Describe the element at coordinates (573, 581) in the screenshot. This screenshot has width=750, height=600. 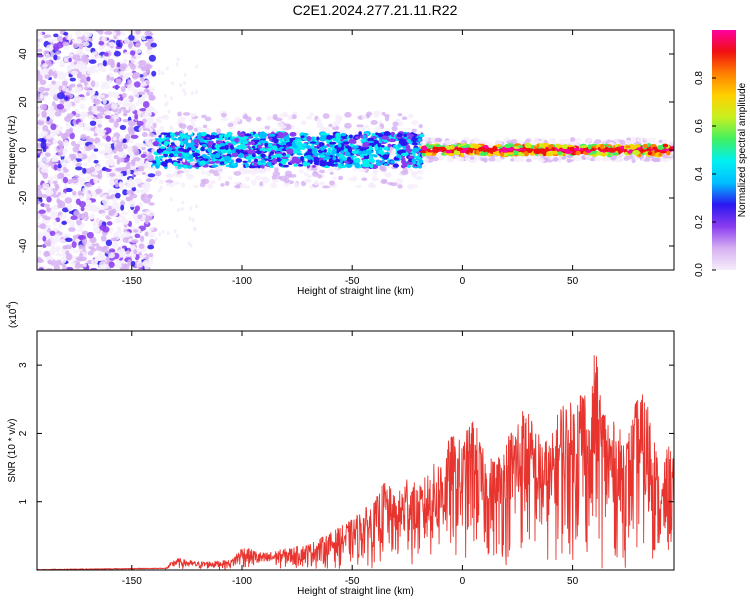
I see `x-tick-label: 50` at that location.